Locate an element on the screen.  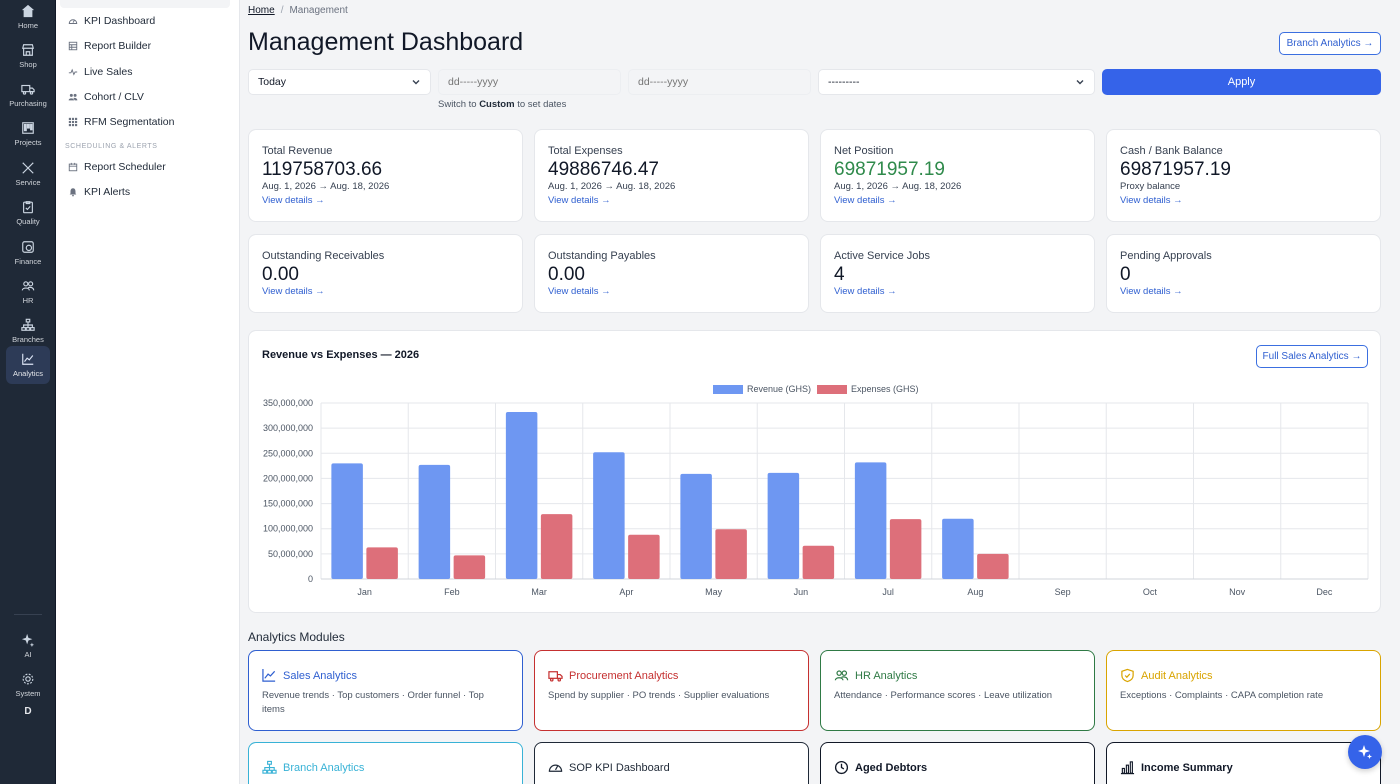
subnav-item-cohort-clv: Cohort / CLV is located at coordinates (106, 97).